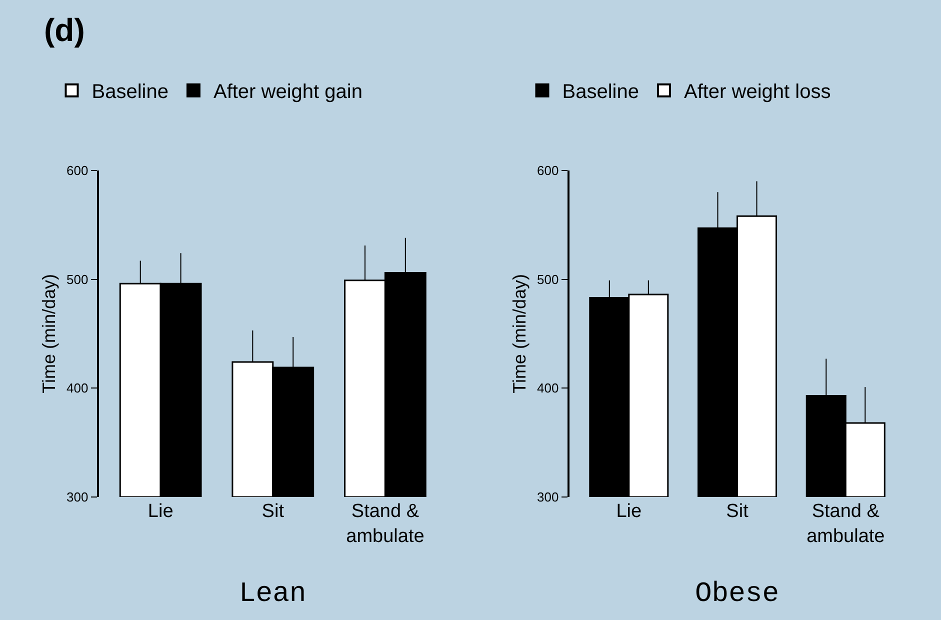  I want to click on text: Lean, so click(272, 594).